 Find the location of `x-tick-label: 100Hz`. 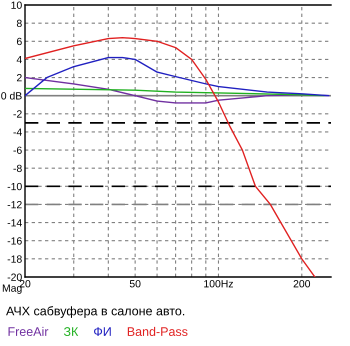

x-tick-label: 100Hz is located at coordinates (219, 284).